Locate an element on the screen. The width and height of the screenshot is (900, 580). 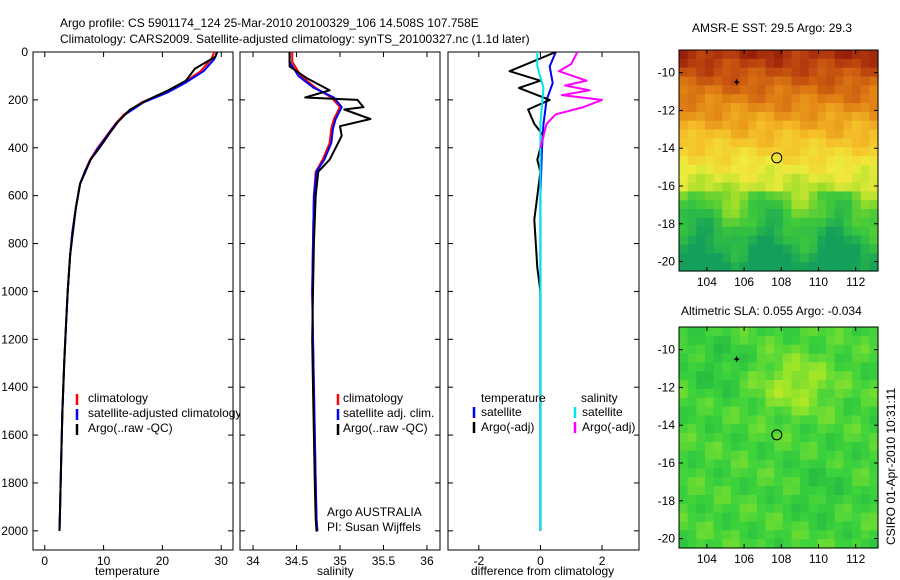
series-line-argo-raw-qc- is located at coordinates (138, 291).